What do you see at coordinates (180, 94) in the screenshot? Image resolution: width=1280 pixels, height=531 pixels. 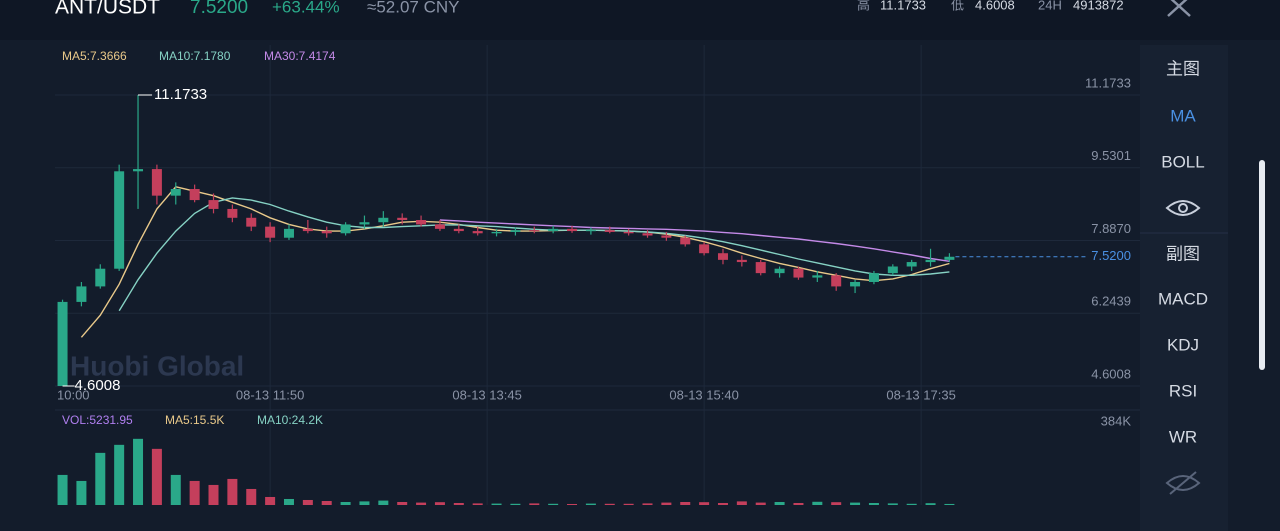 I see `max-label: 11.1733` at bounding box center [180, 94].